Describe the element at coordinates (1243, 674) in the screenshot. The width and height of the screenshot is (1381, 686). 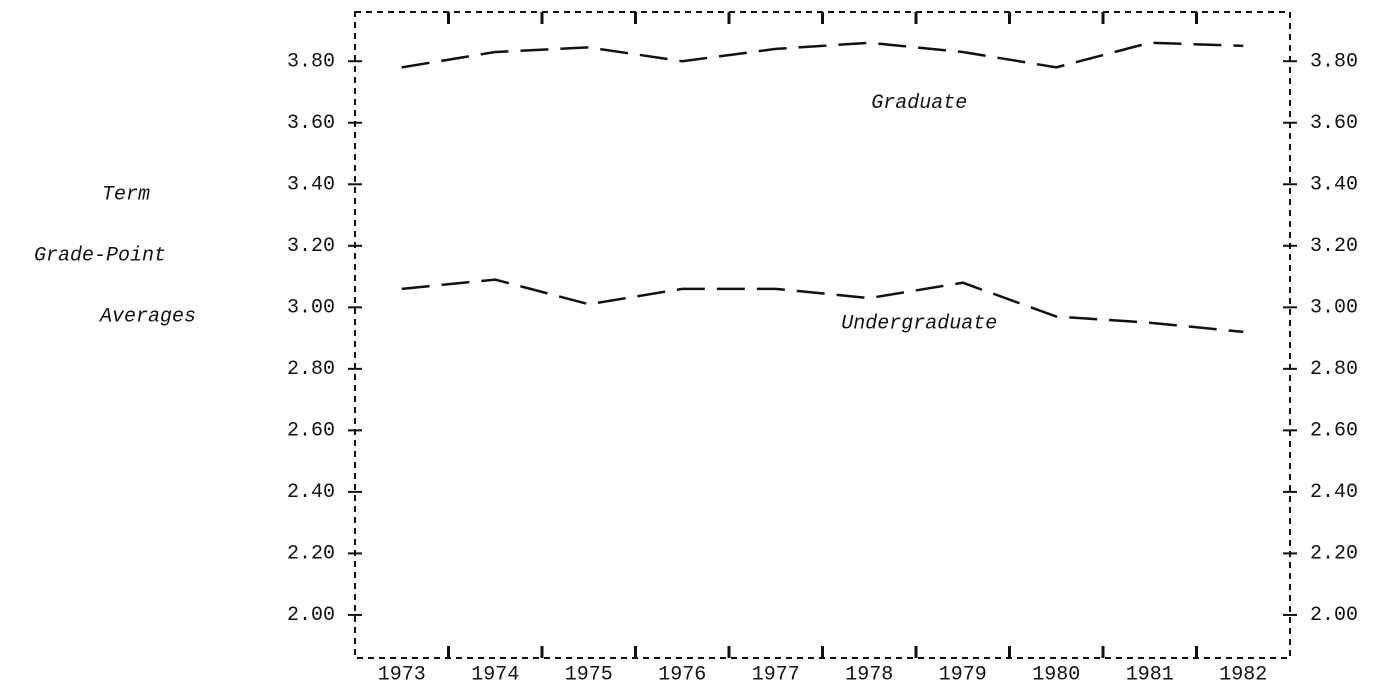
I see `x-tick-label: 1982` at that location.